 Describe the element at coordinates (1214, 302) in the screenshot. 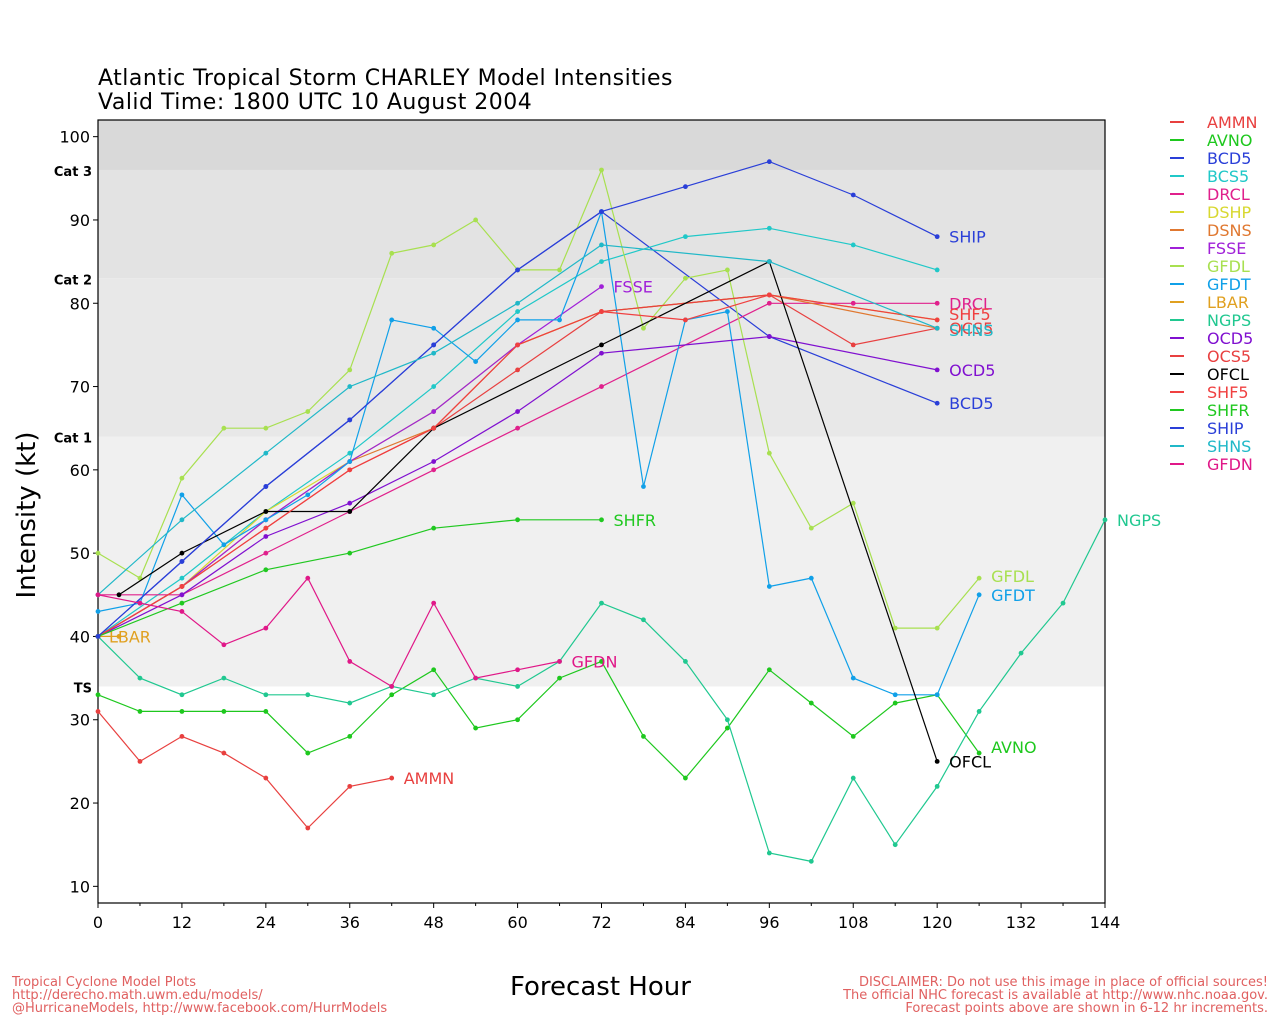

I see `legend-item-lbar: LBAR` at that location.